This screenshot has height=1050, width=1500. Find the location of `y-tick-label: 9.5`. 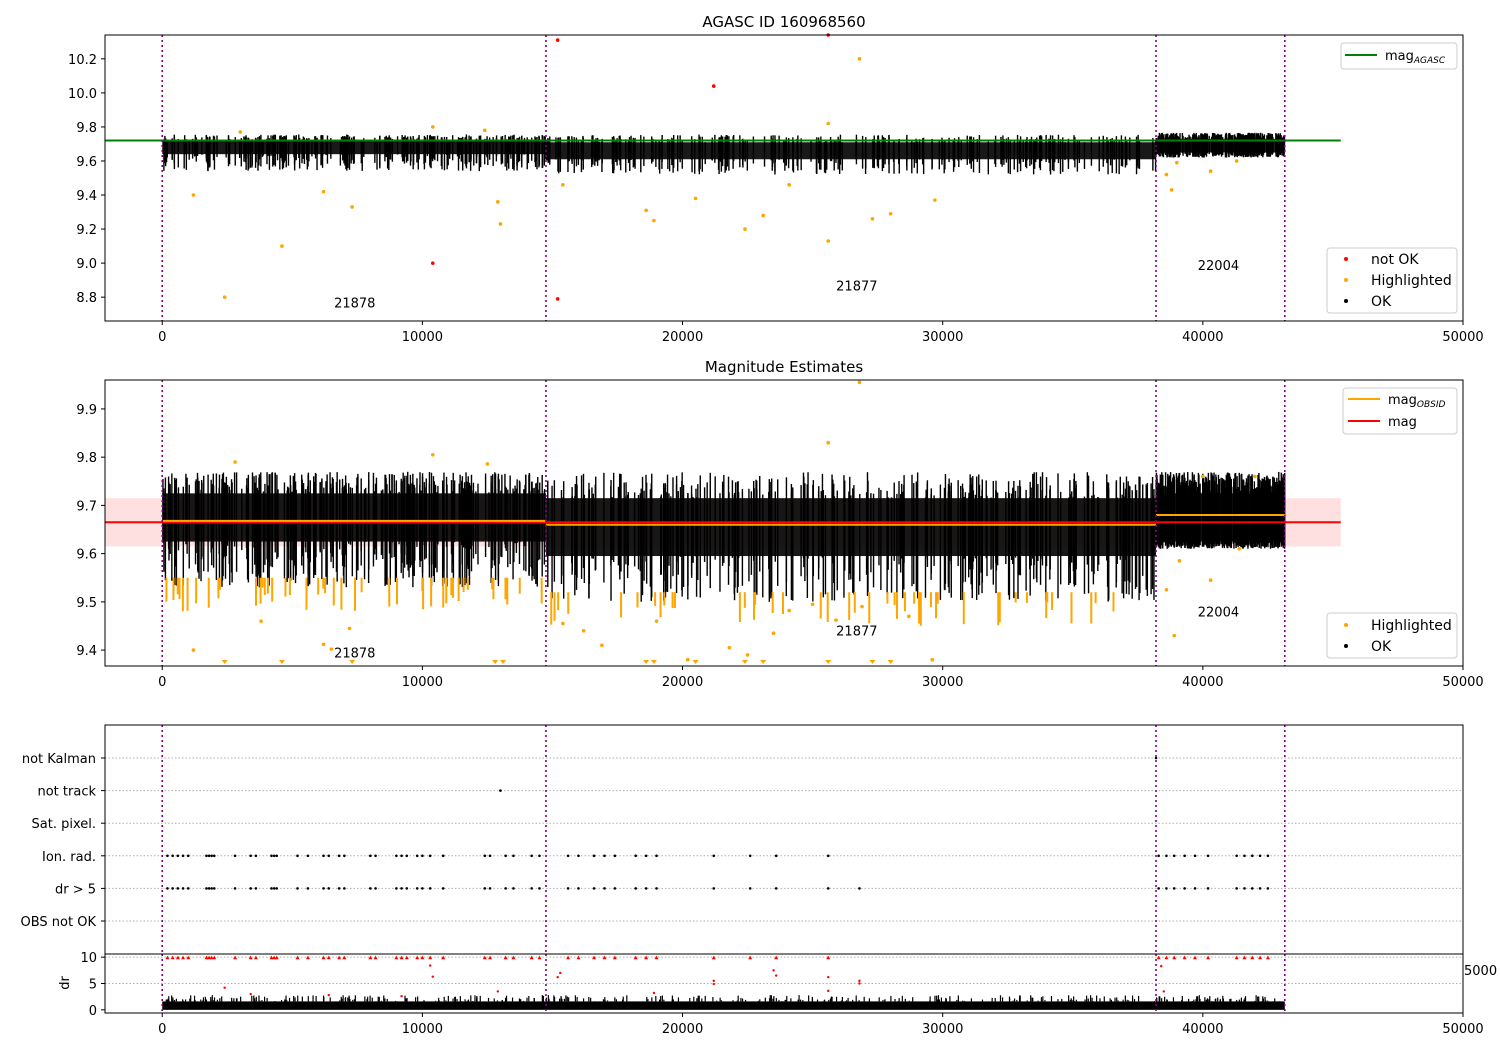

y-tick-label: 9.5 is located at coordinates (86, 603).